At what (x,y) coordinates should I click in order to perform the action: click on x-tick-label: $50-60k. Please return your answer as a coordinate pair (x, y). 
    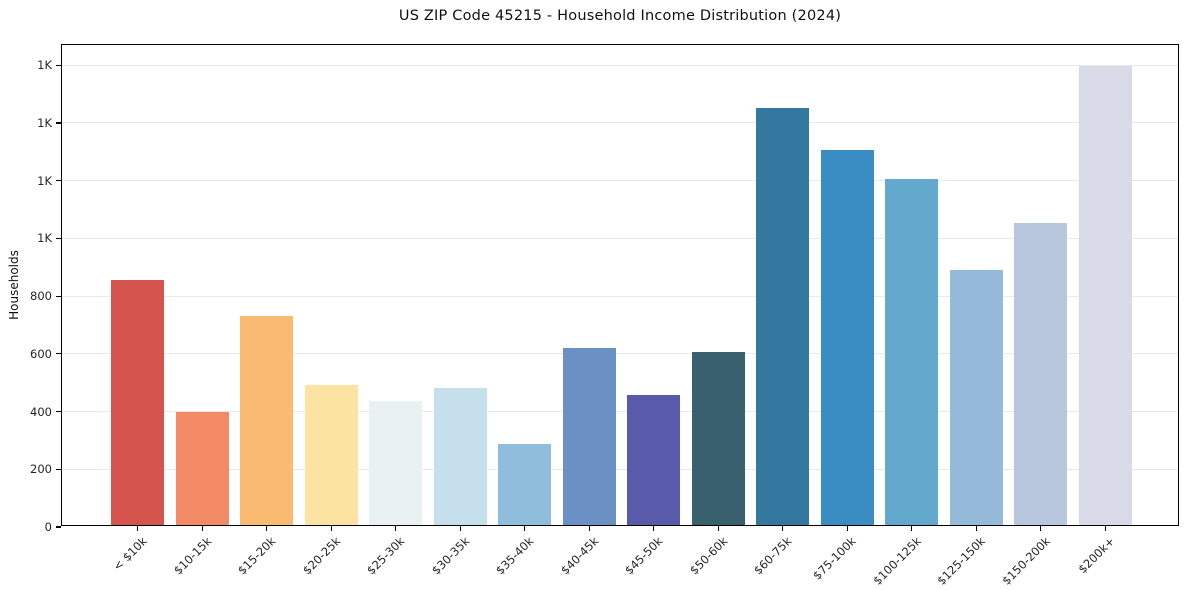
    Looking at the image, I should click on (708, 556).